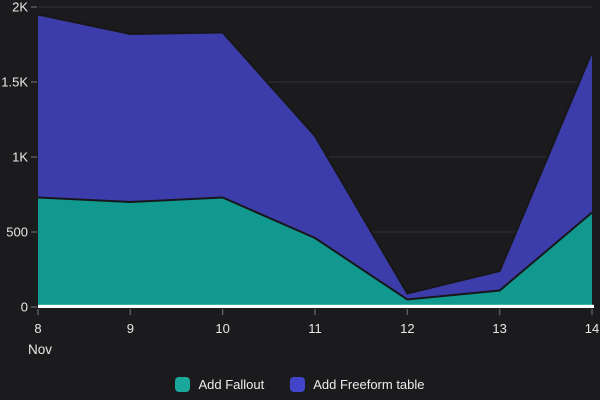 This screenshot has height=400, width=600. What do you see at coordinates (499, 328) in the screenshot?
I see `x-tick-label-13: 13` at bounding box center [499, 328].